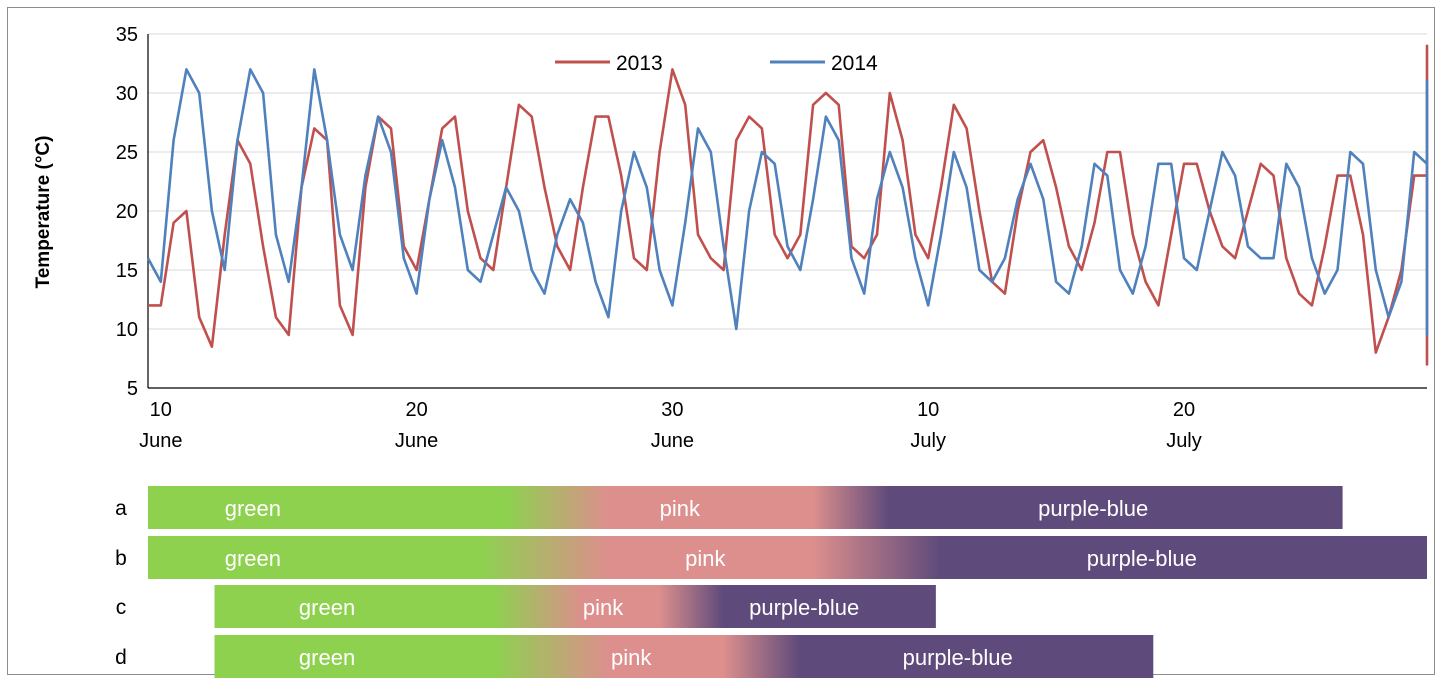 This screenshot has width=1443, height=679. What do you see at coordinates (684, 656) in the screenshot?
I see `phenology-bar-d` at bounding box center [684, 656].